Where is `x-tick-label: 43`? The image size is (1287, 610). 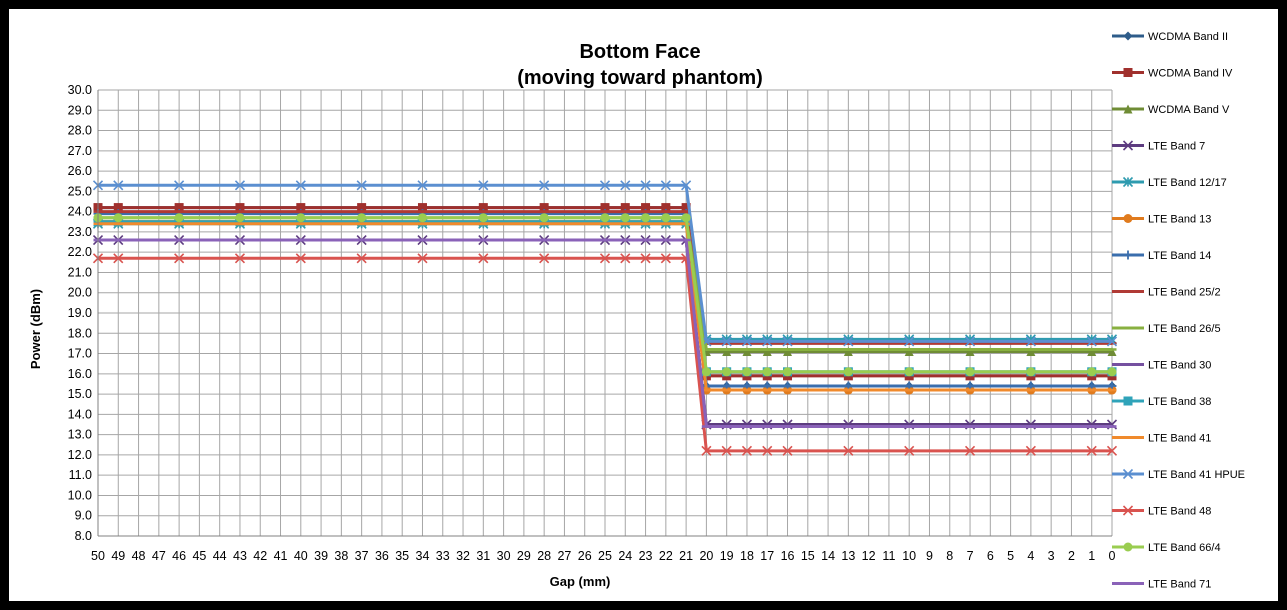
x-tick-label: 43 is located at coordinates (240, 556).